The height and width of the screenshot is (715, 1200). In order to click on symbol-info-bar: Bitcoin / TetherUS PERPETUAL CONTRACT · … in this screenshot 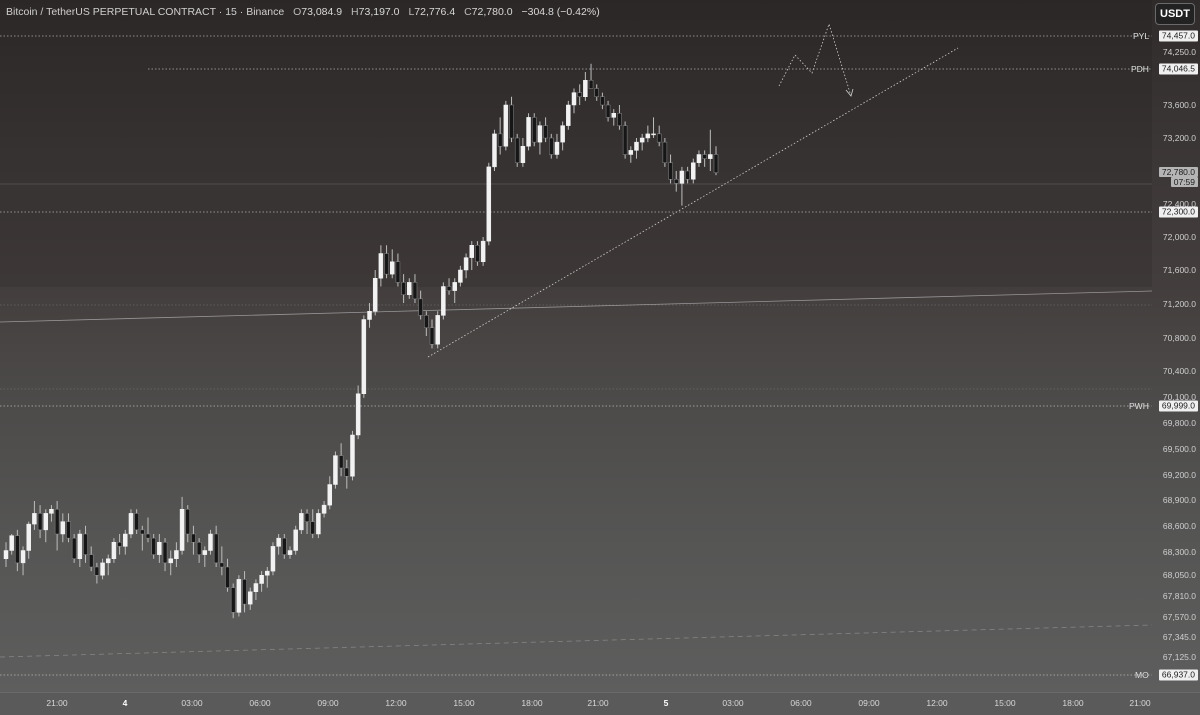, I will do `click(303, 12)`.